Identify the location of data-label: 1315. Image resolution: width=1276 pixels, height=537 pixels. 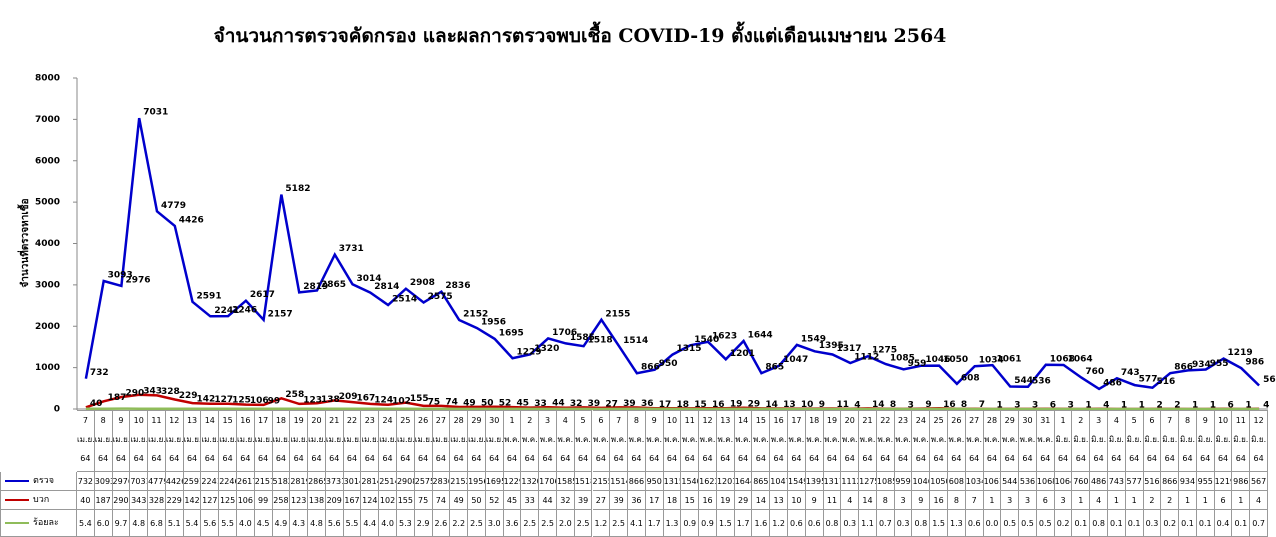
(689, 349).